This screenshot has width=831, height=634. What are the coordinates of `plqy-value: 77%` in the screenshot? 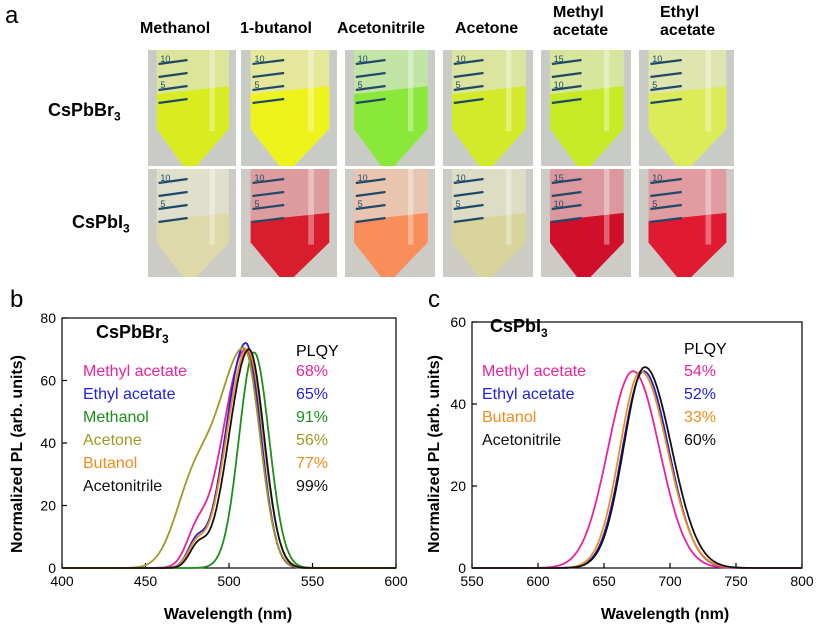 It's located at (312, 463).